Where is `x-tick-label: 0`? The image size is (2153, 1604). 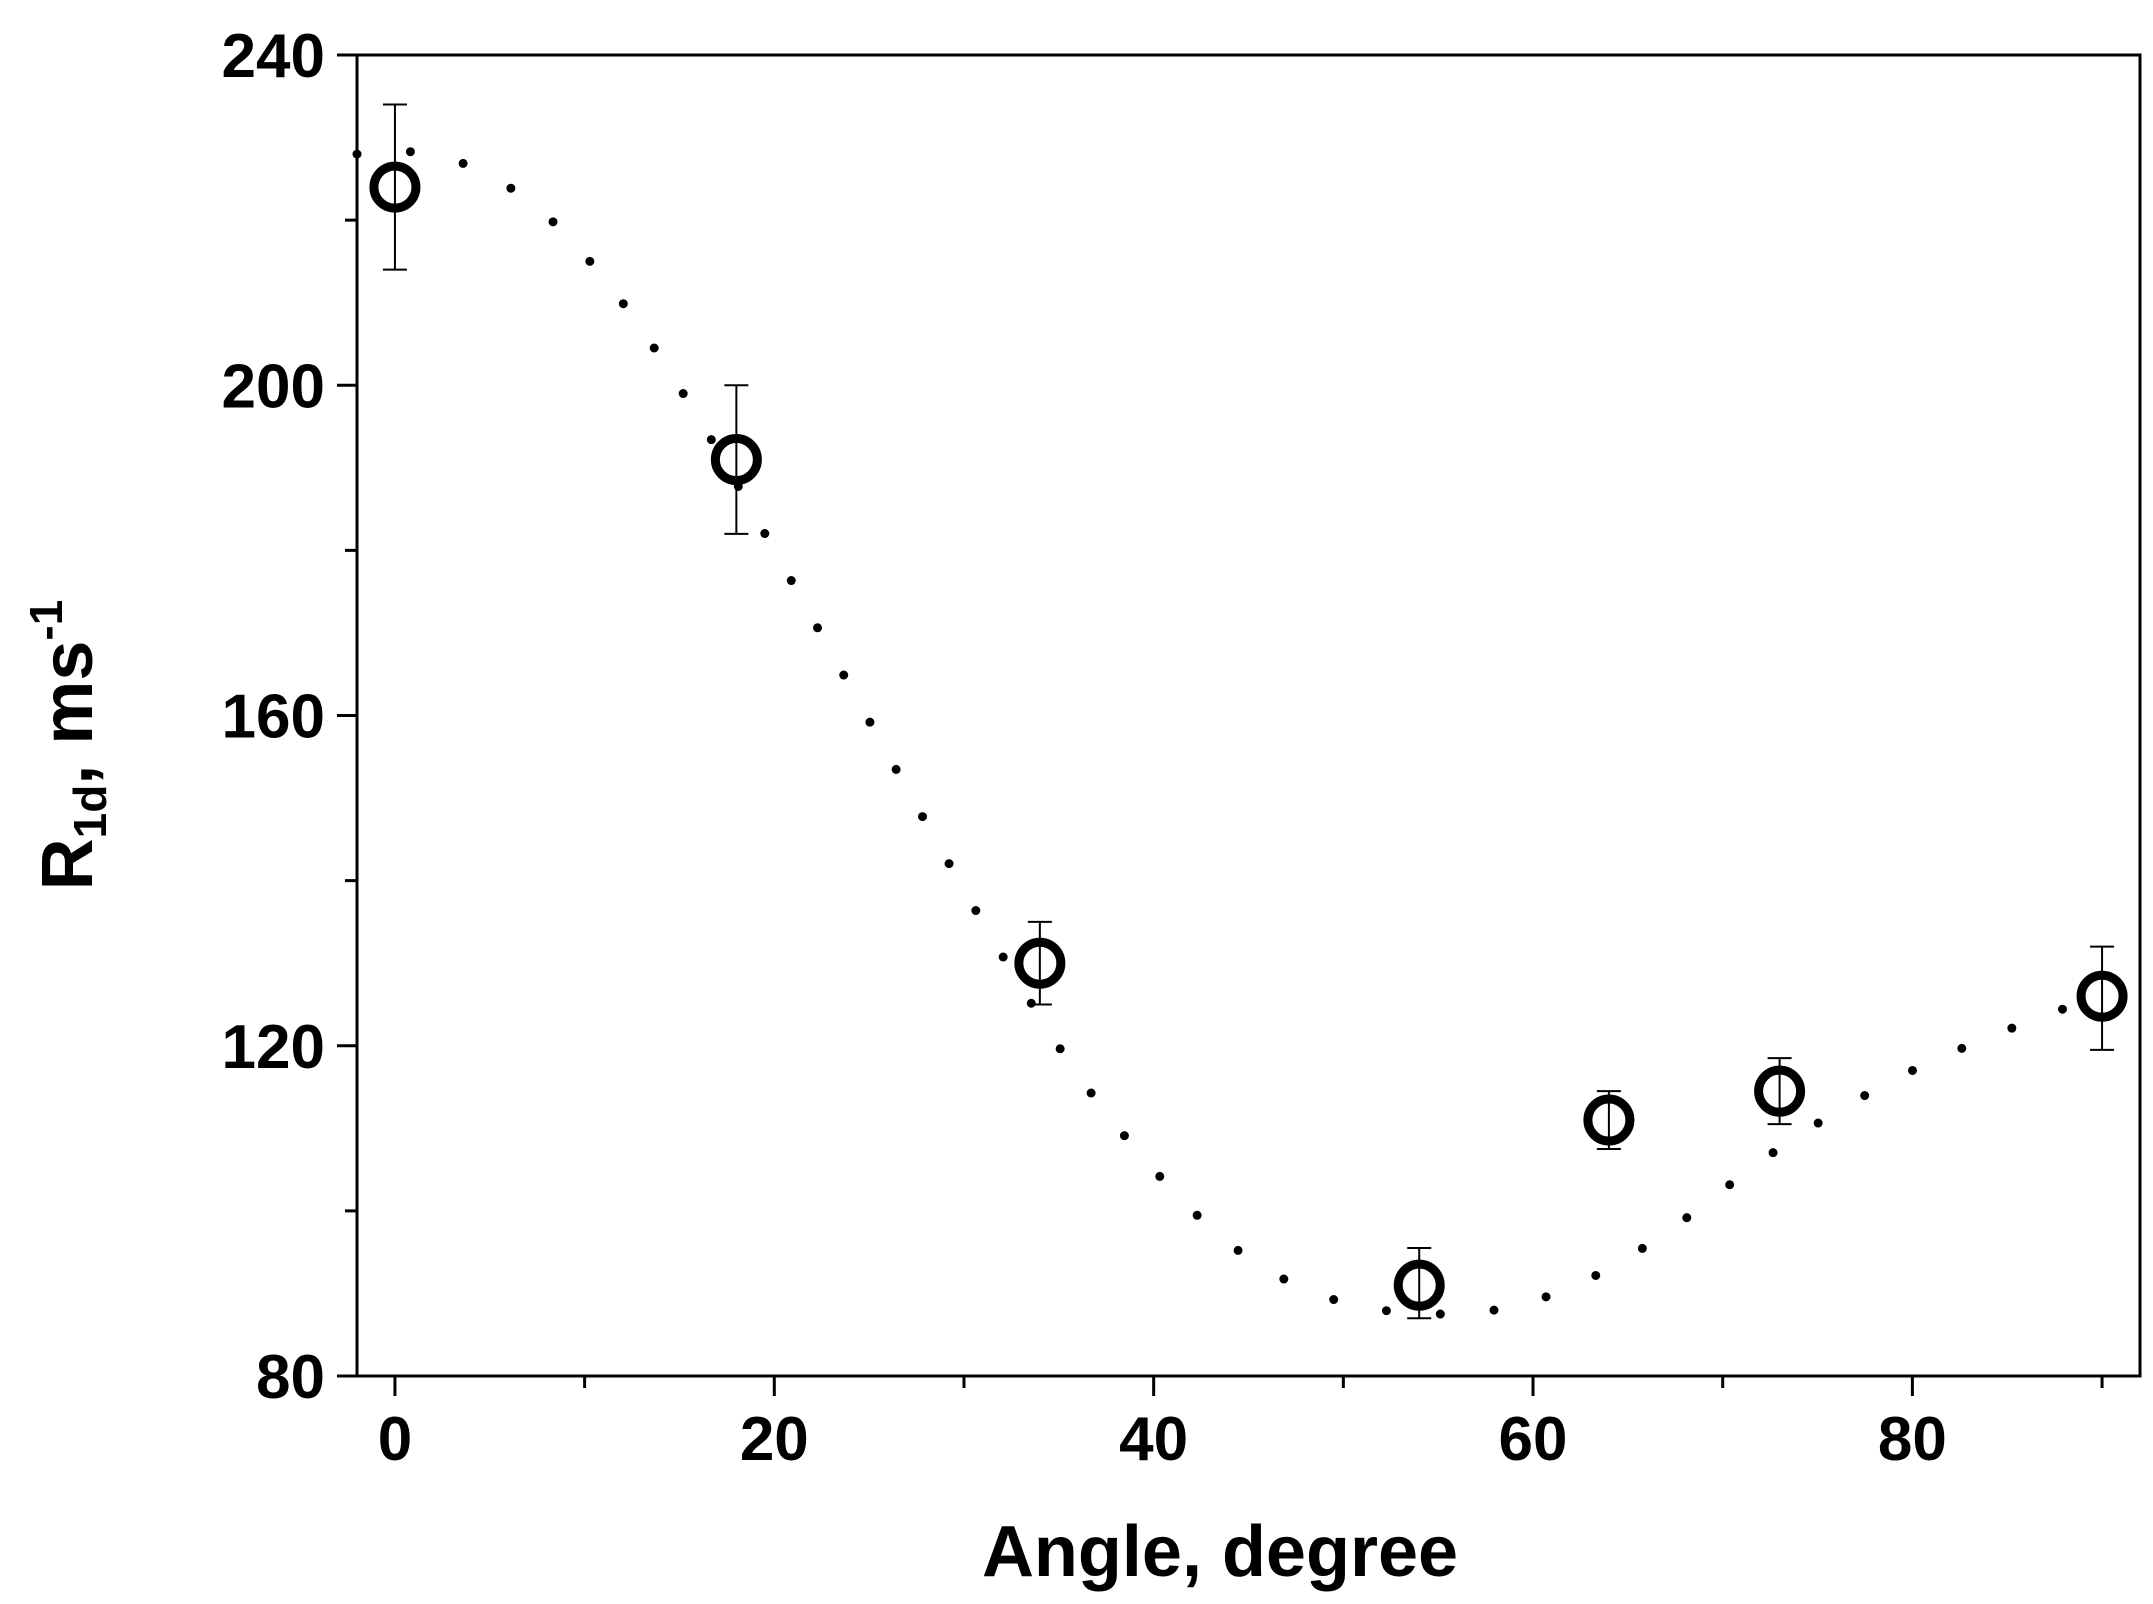
x-tick-label: 0 is located at coordinates (395, 1439).